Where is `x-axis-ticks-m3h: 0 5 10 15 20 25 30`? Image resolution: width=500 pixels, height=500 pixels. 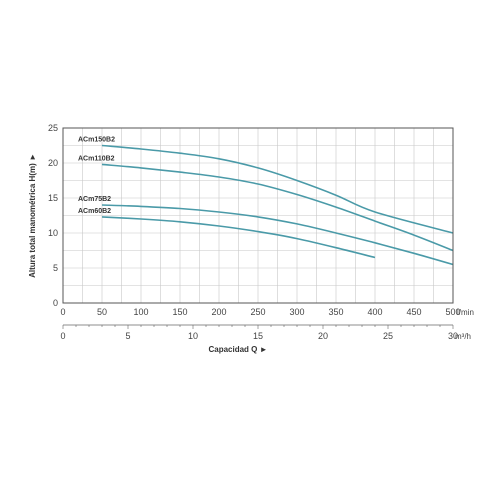
x-axis-ticks-m3h: 0 5 10 15 20 25 30 is located at coordinates (259, 336).